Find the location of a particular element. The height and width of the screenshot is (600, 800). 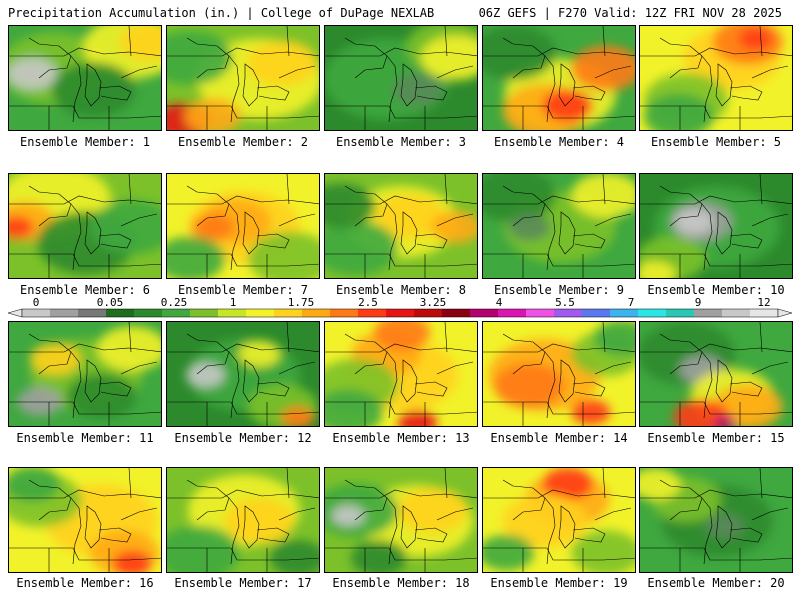

colorbar-tick-label: 0.05 is located at coordinates (110, 302).